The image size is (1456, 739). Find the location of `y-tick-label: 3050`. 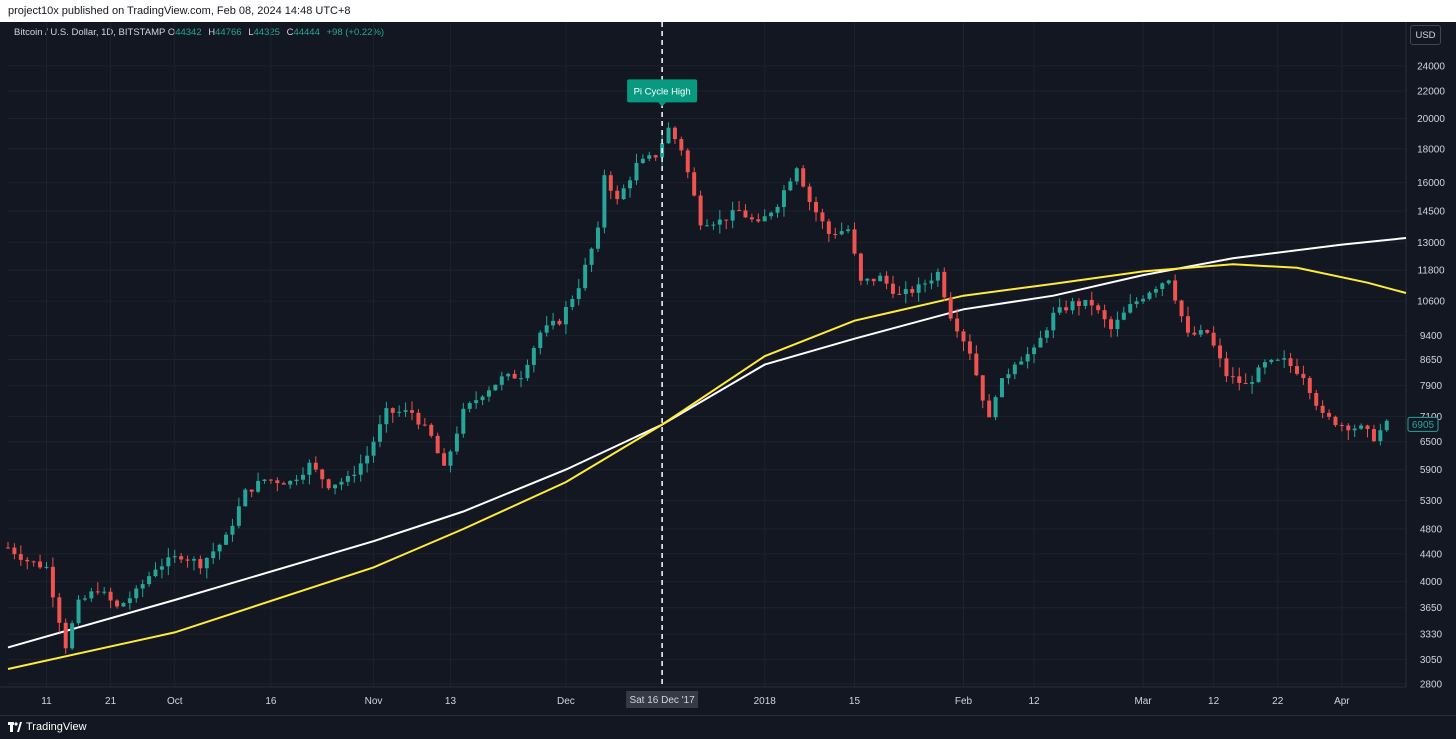

y-tick-label: 3050 is located at coordinates (1431, 660).